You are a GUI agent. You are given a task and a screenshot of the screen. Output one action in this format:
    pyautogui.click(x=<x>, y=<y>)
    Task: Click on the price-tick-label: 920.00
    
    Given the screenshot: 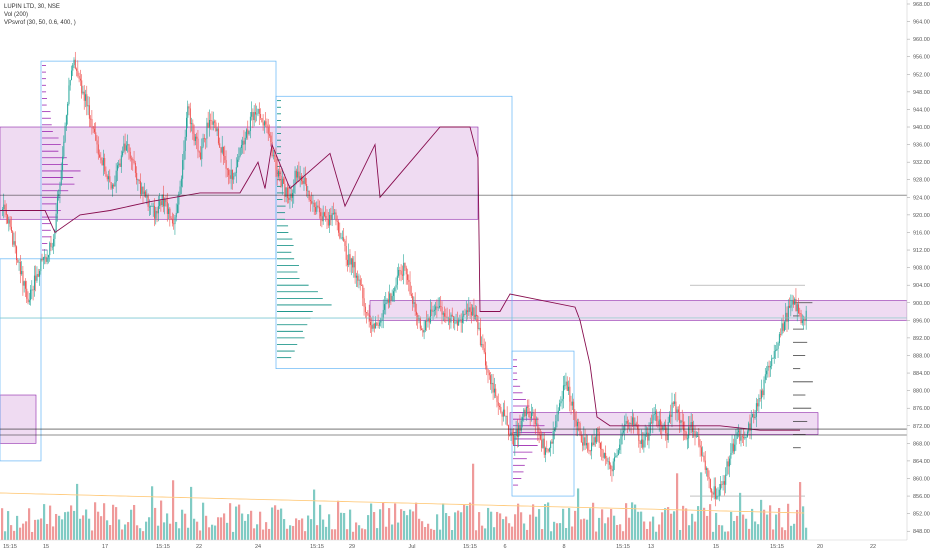 What is the action you would take?
    pyautogui.click(x=921, y=216)
    